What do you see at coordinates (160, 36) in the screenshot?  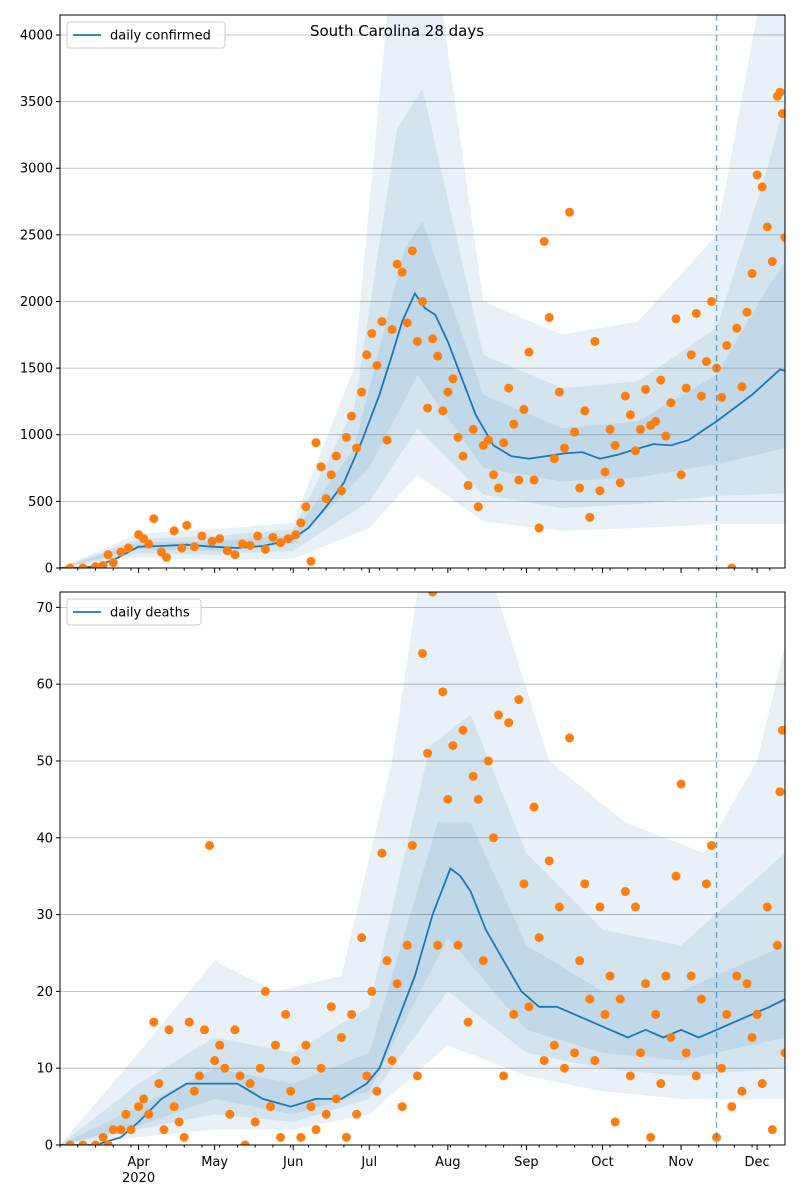 I see `legend-label: daily confirmed` at bounding box center [160, 36].